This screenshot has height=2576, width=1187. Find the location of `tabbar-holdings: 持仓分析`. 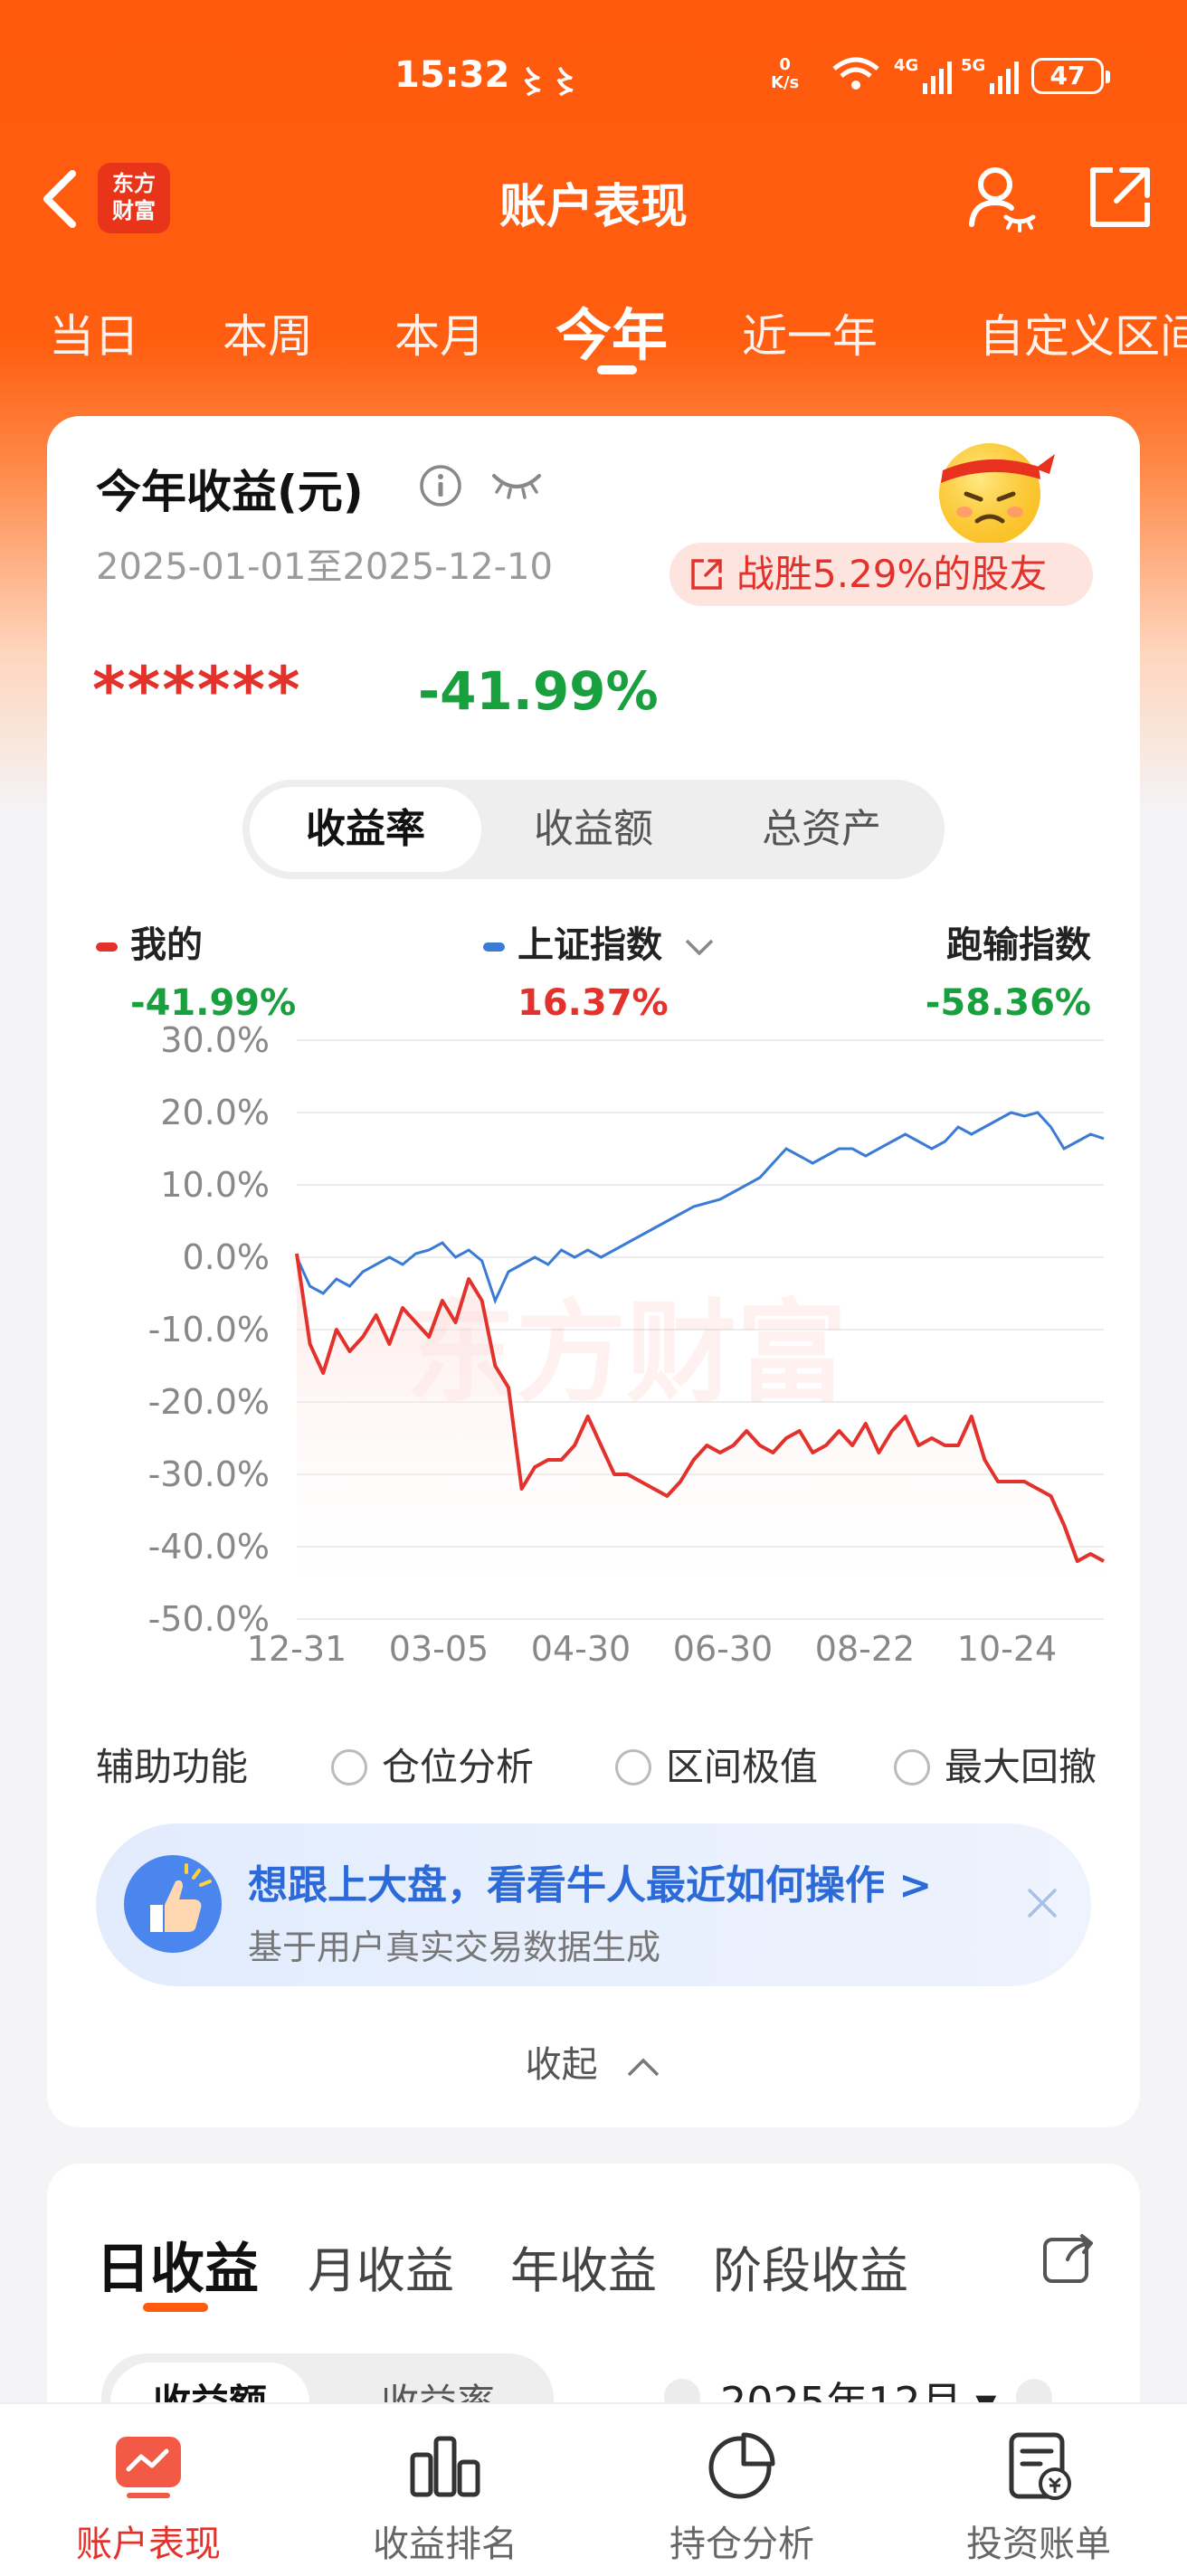

tabbar-holdings: 持仓分析 is located at coordinates (742, 2490).